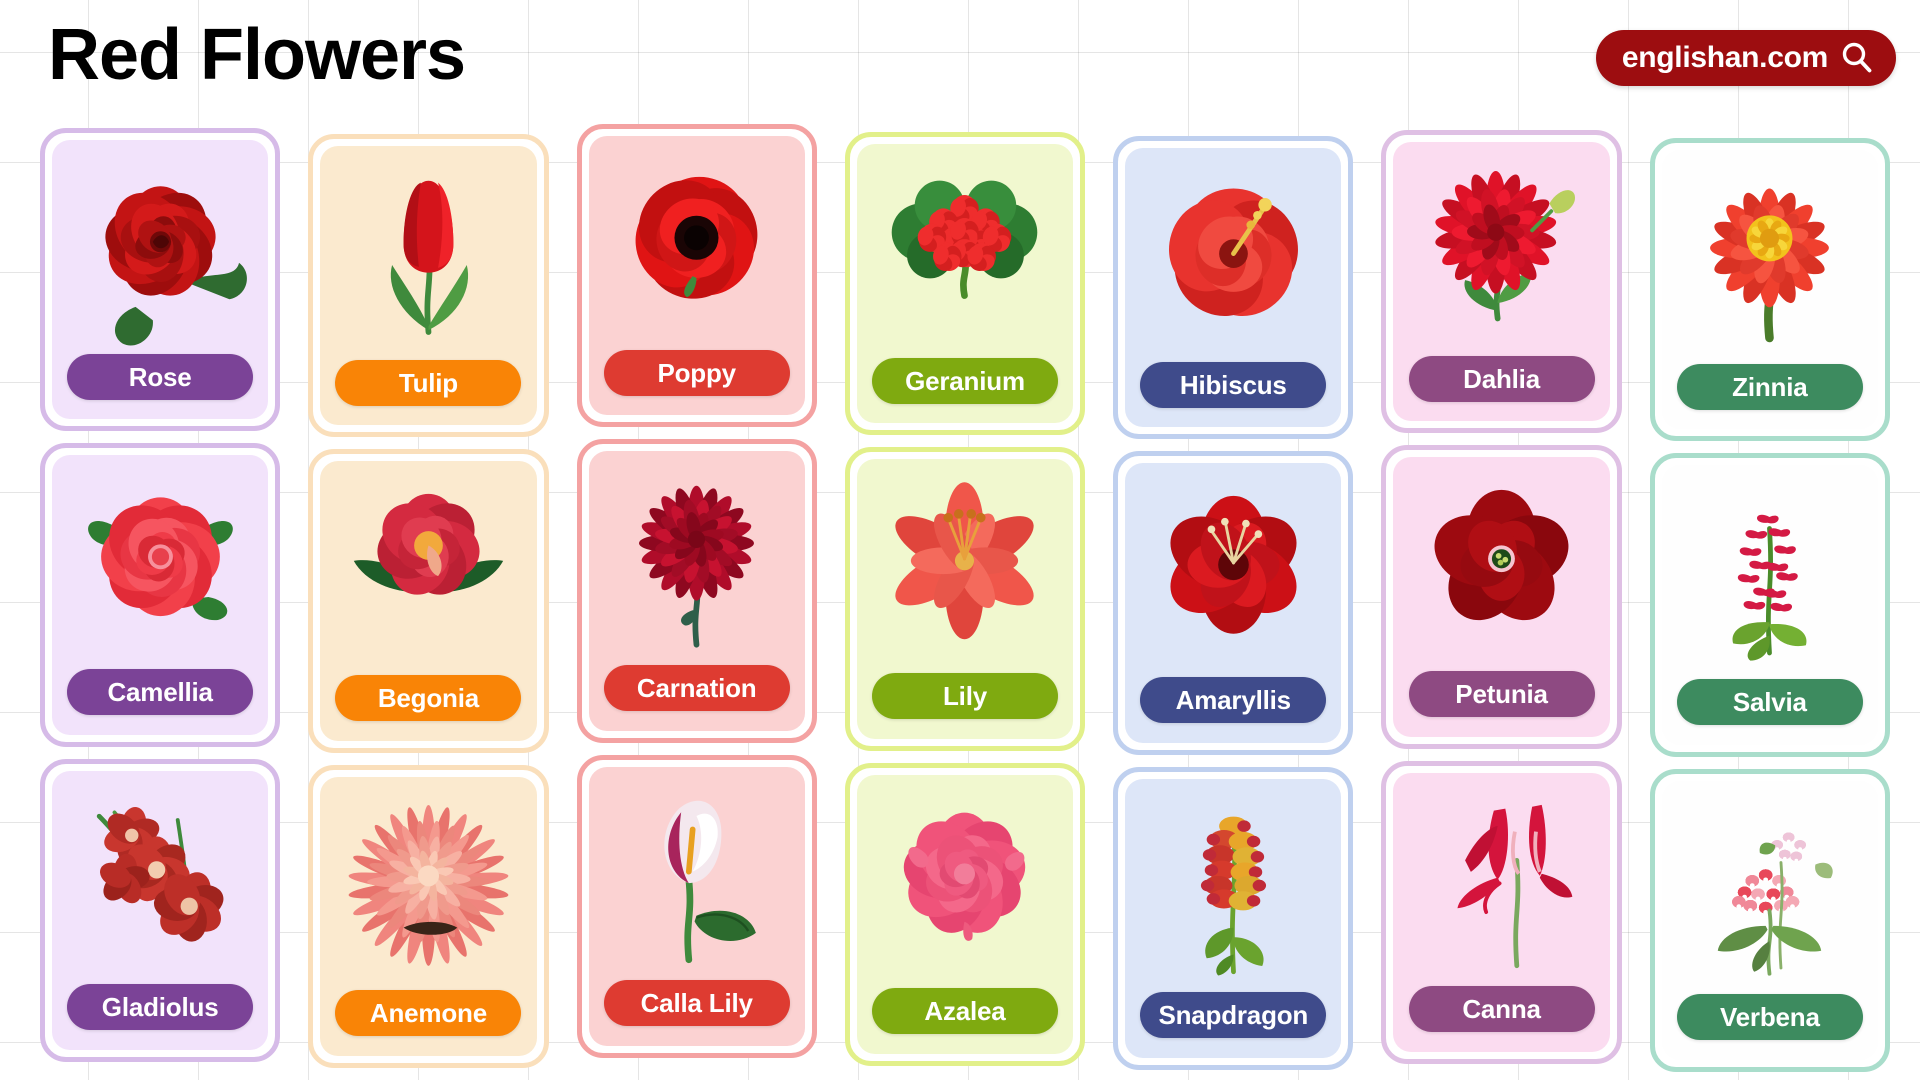 The height and width of the screenshot is (1080, 1920). I want to click on flower-name-pill: Geranium, so click(964, 380).